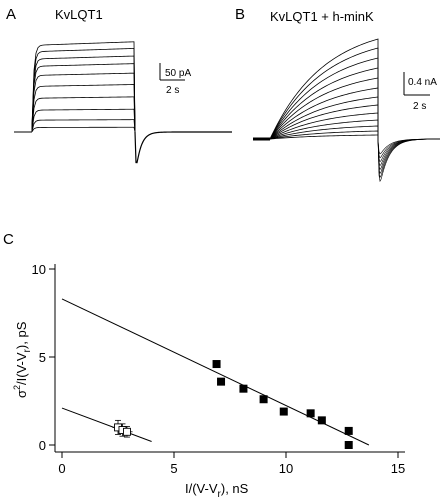 The width and height of the screenshot is (443, 500). What do you see at coordinates (420, 92) in the screenshot?
I see `panel-b-scale-bar: 0.4 nA 2 s` at bounding box center [420, 92].